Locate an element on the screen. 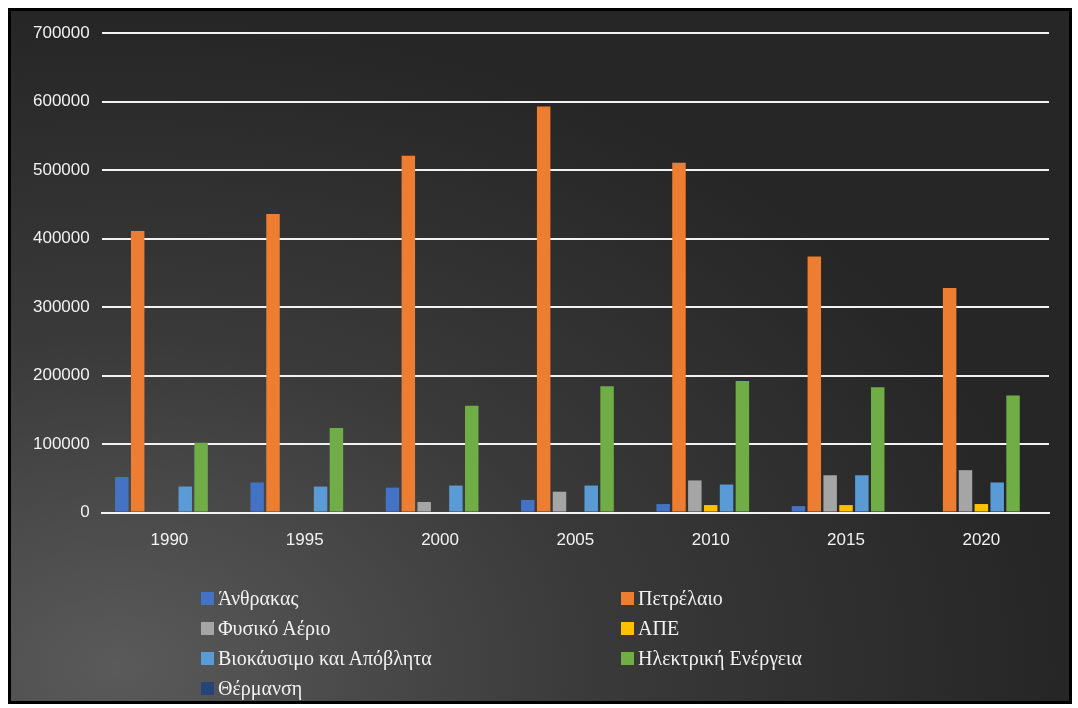  x-tick-label: 2005 is located at coordinates (575, 540).